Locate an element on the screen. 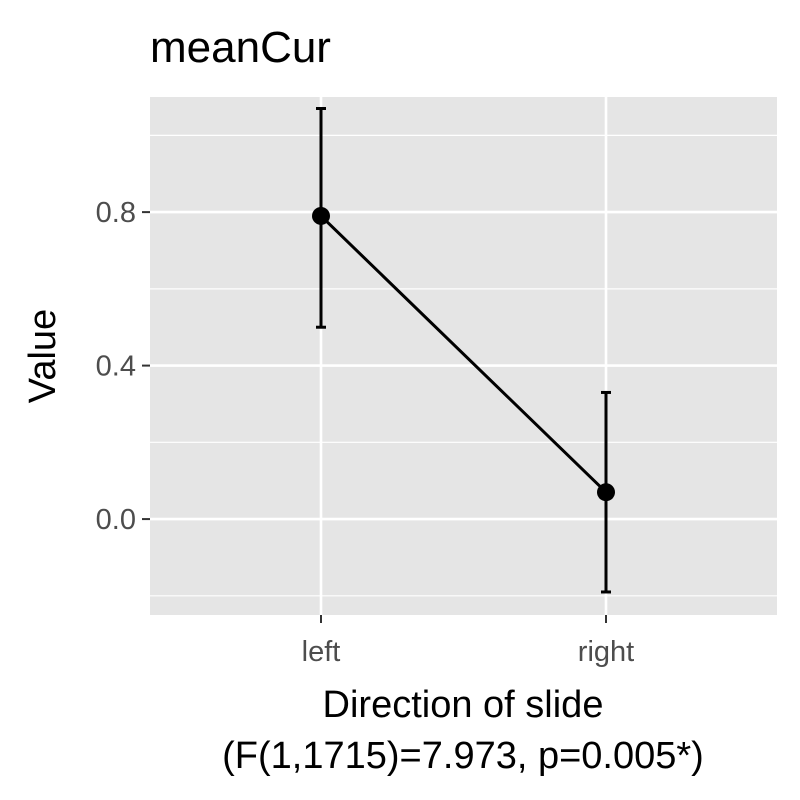 This screenshot has width=800, height=800. y-tick-label: 0.0 is located at coordinates (116, 520).